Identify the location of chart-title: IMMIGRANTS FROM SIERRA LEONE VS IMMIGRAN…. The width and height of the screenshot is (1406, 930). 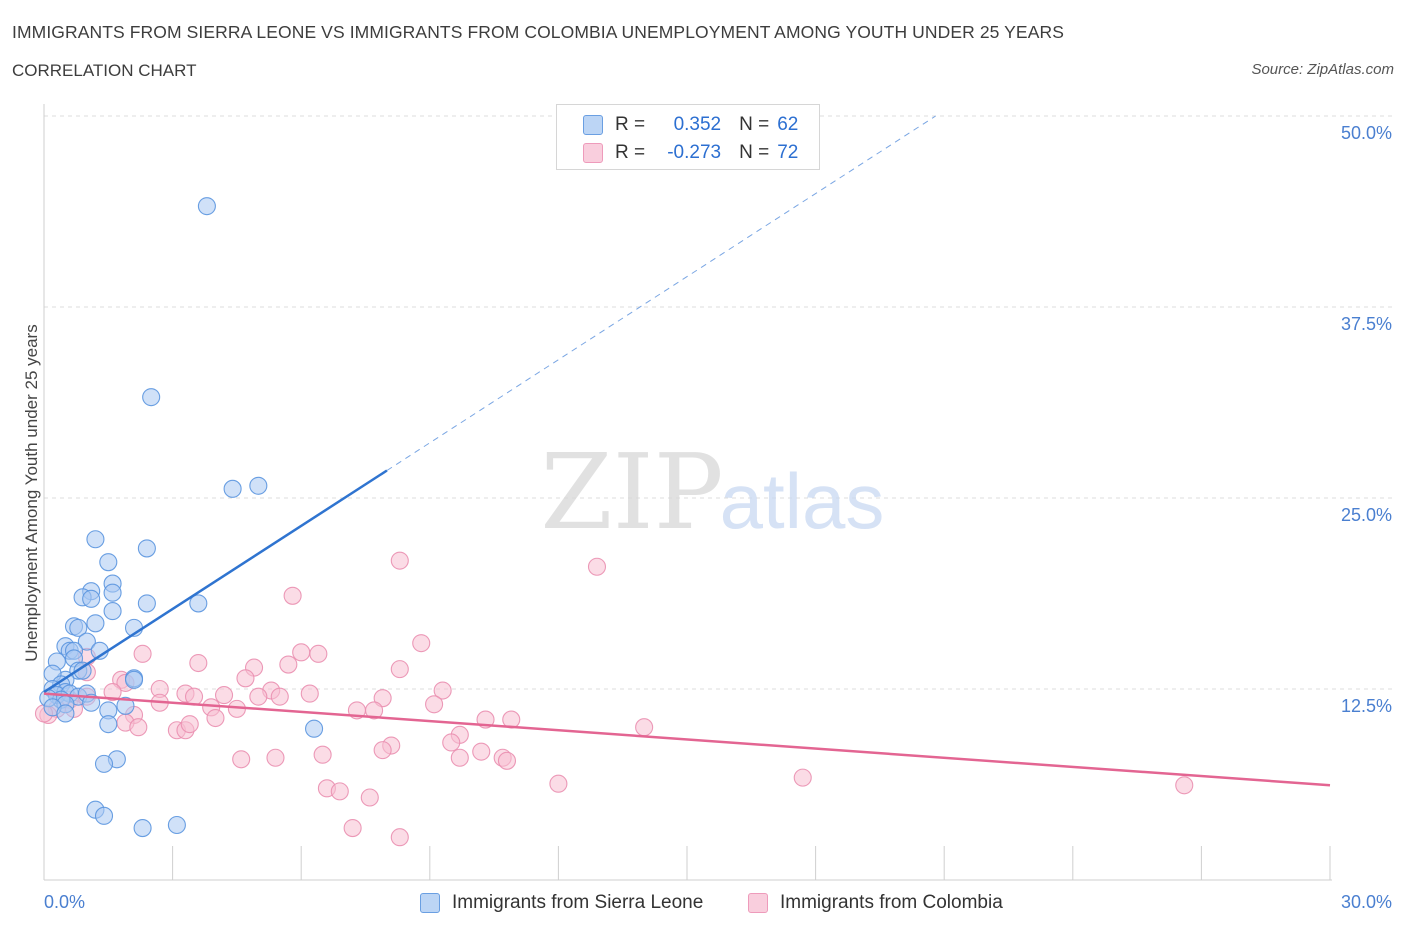
(538, 32).